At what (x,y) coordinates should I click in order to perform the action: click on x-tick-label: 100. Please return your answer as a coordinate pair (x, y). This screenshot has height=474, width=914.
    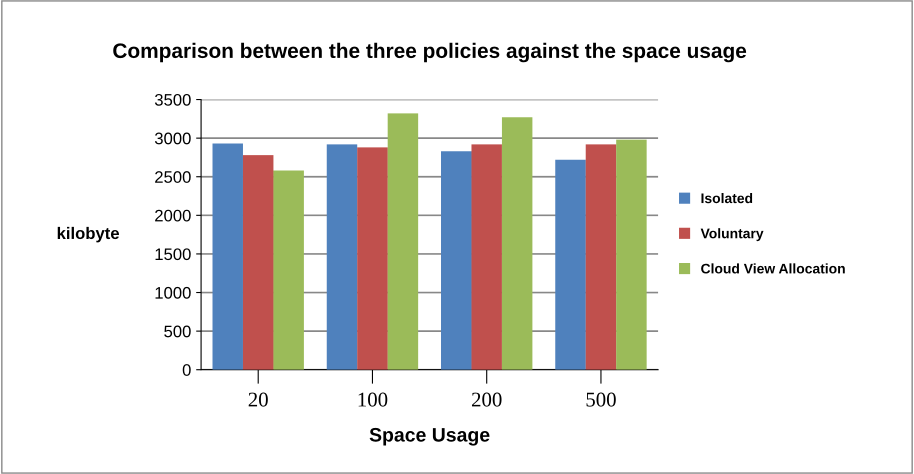
    Looking at the image, I should click on (373, 399).